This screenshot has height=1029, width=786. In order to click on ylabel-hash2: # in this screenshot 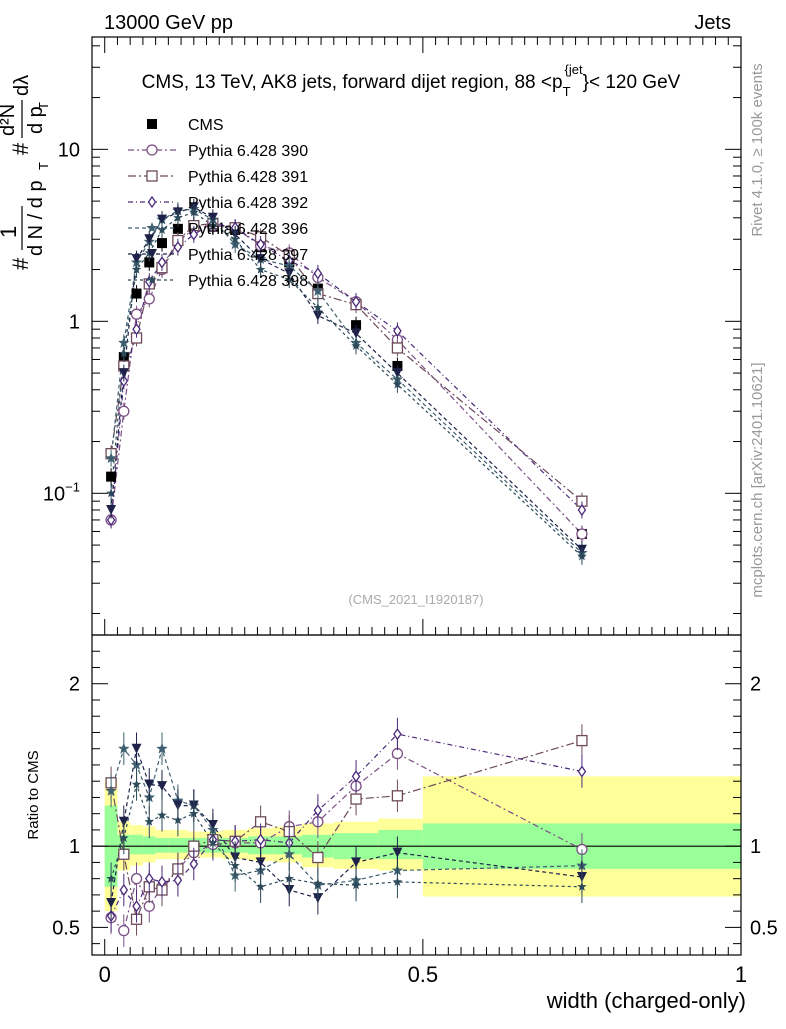, I will do `click(20, 148)`.